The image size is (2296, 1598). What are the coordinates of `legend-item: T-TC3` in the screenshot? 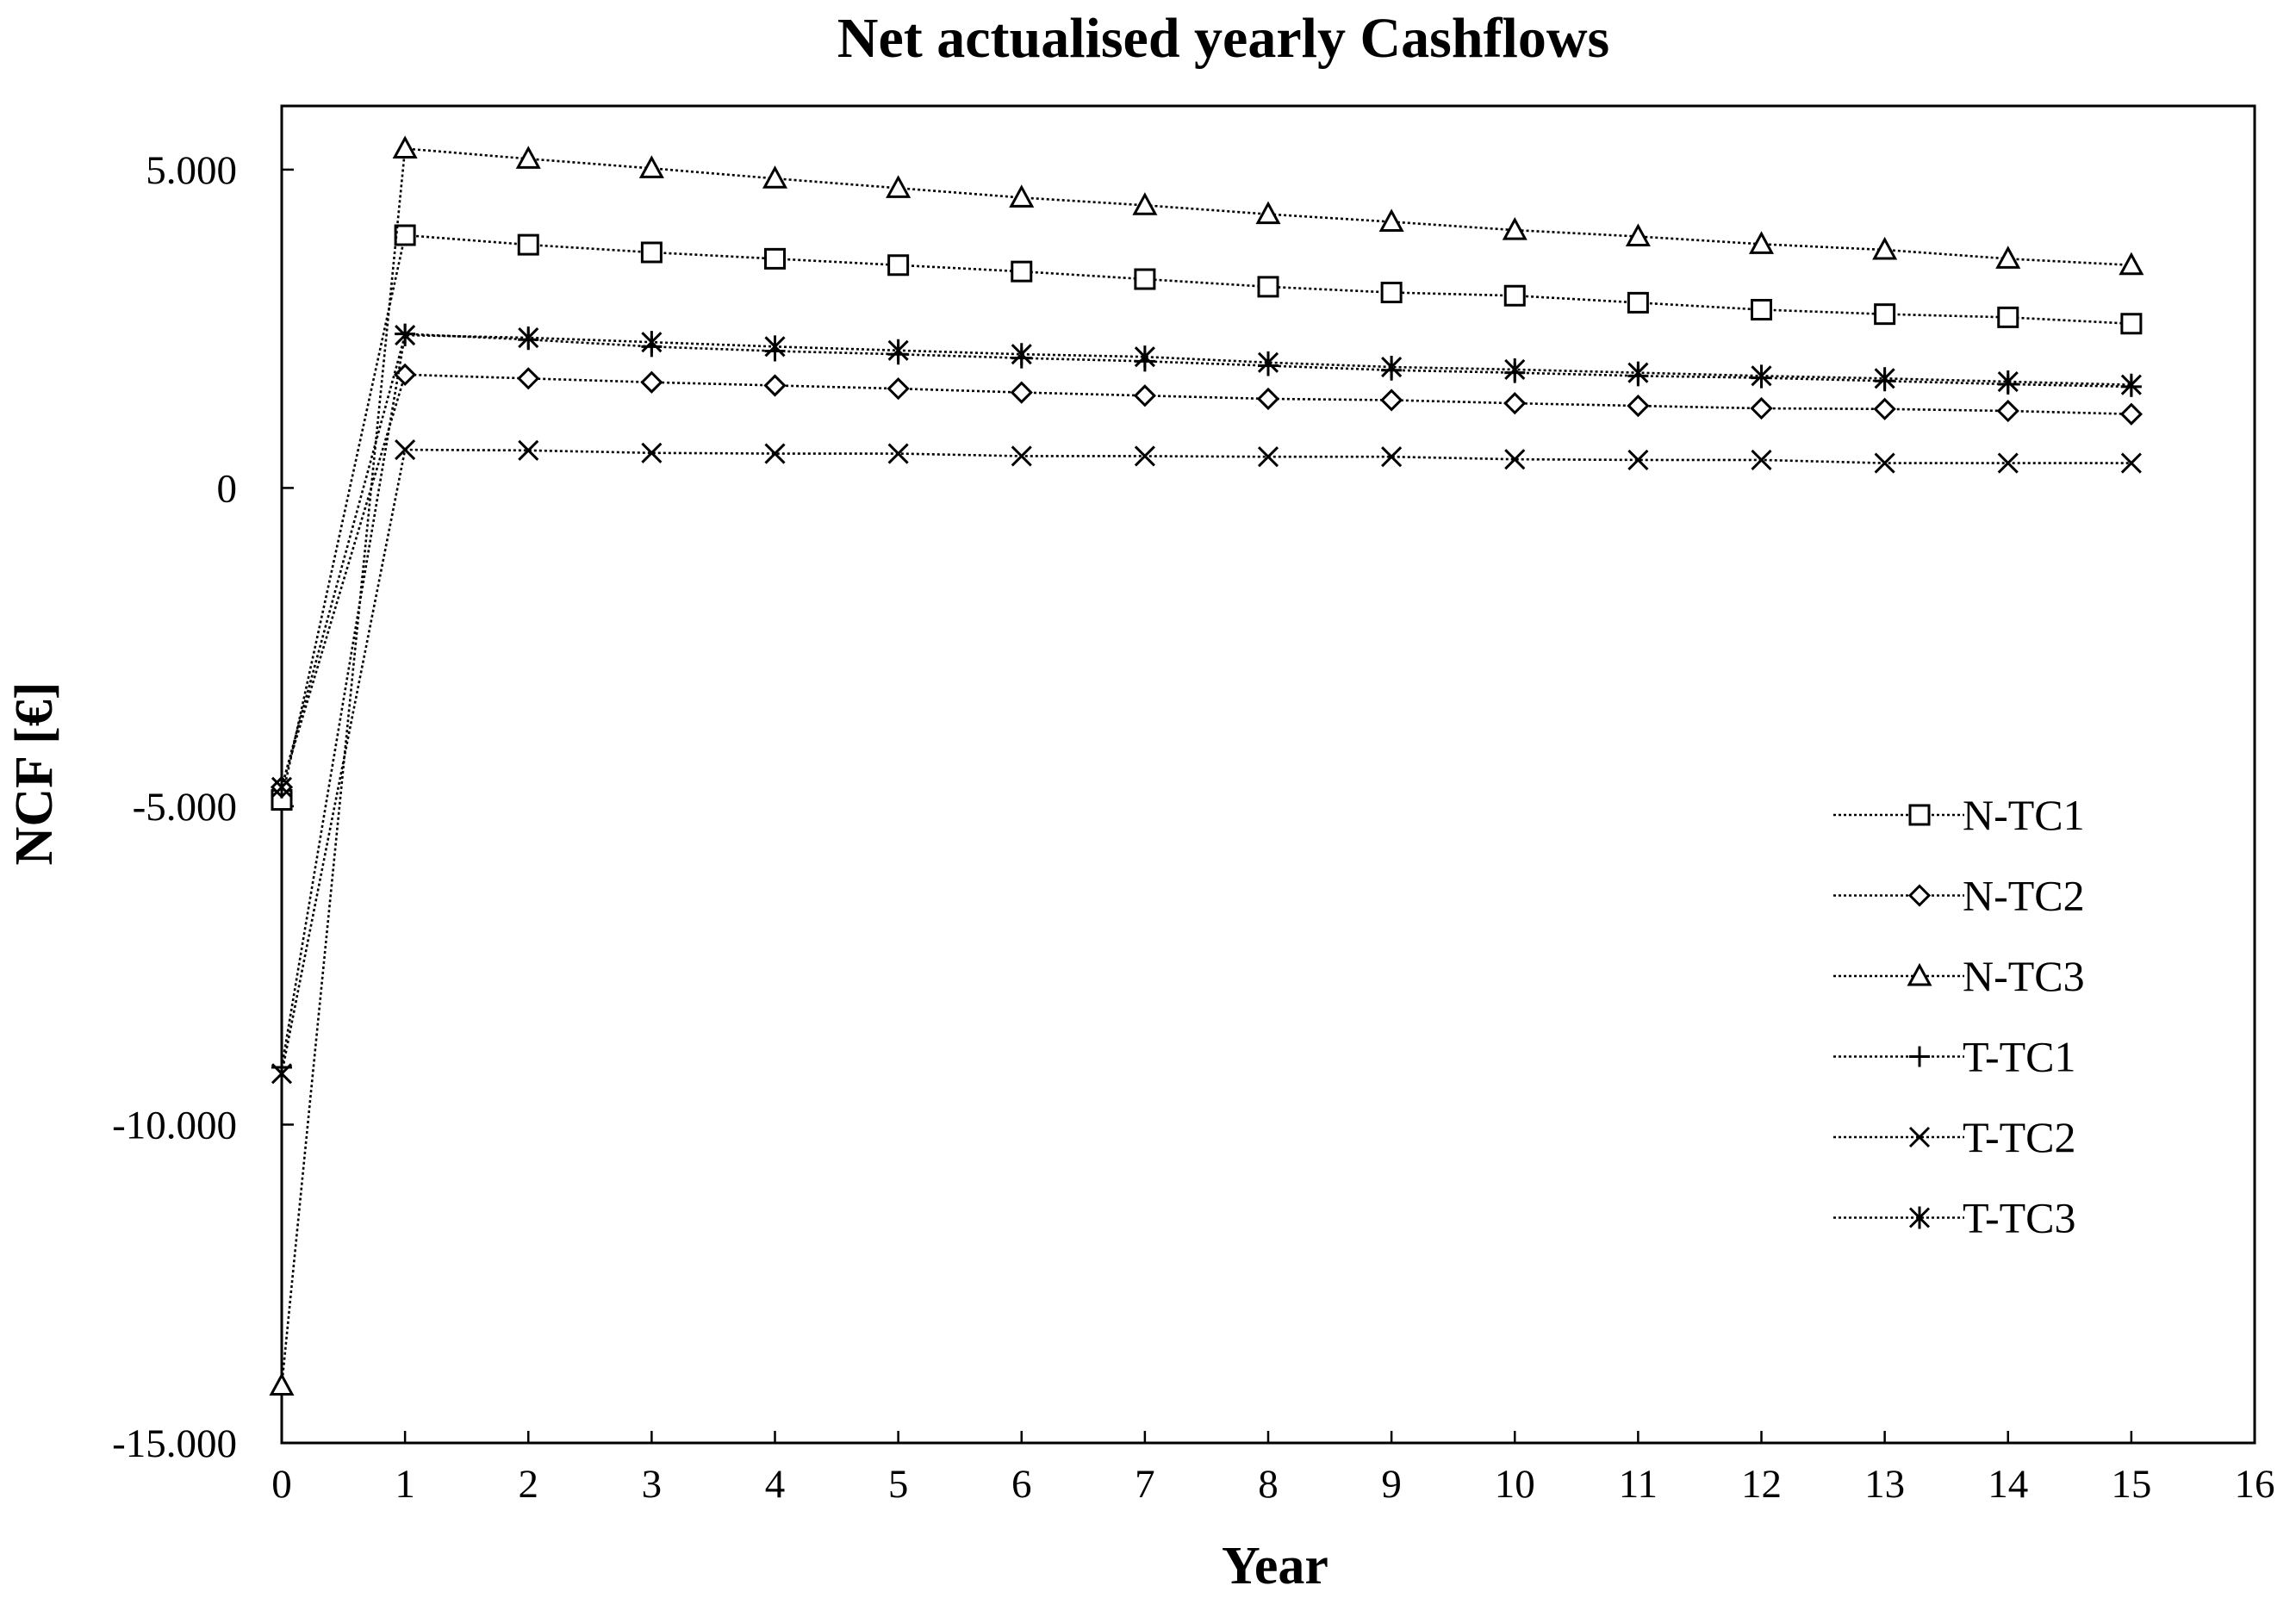 It's located at (1955, 1218).